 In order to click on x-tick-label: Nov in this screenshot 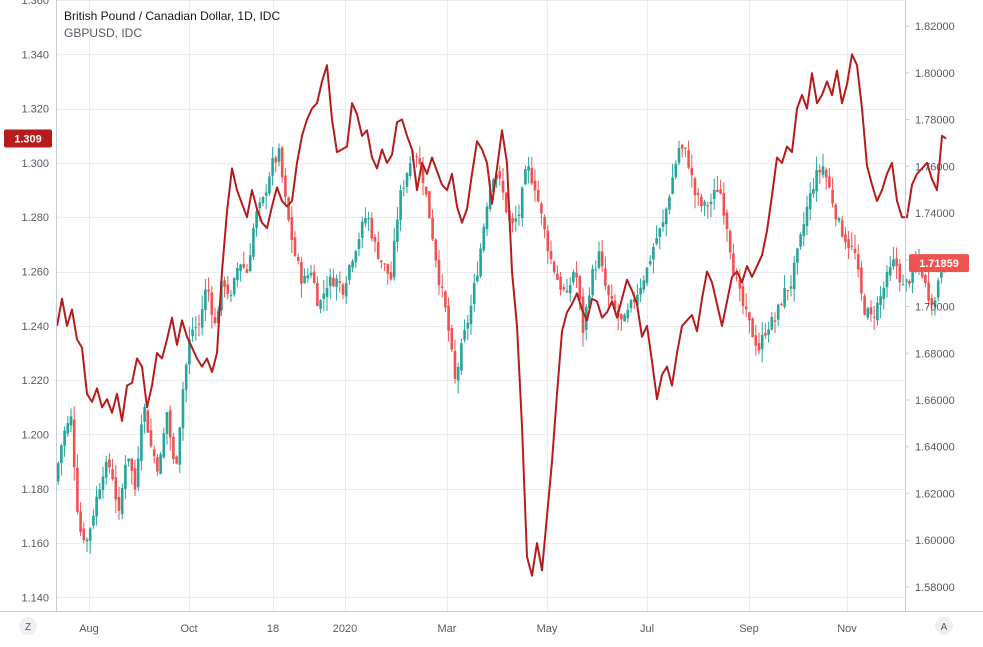, I will do `click(847, 629)`.